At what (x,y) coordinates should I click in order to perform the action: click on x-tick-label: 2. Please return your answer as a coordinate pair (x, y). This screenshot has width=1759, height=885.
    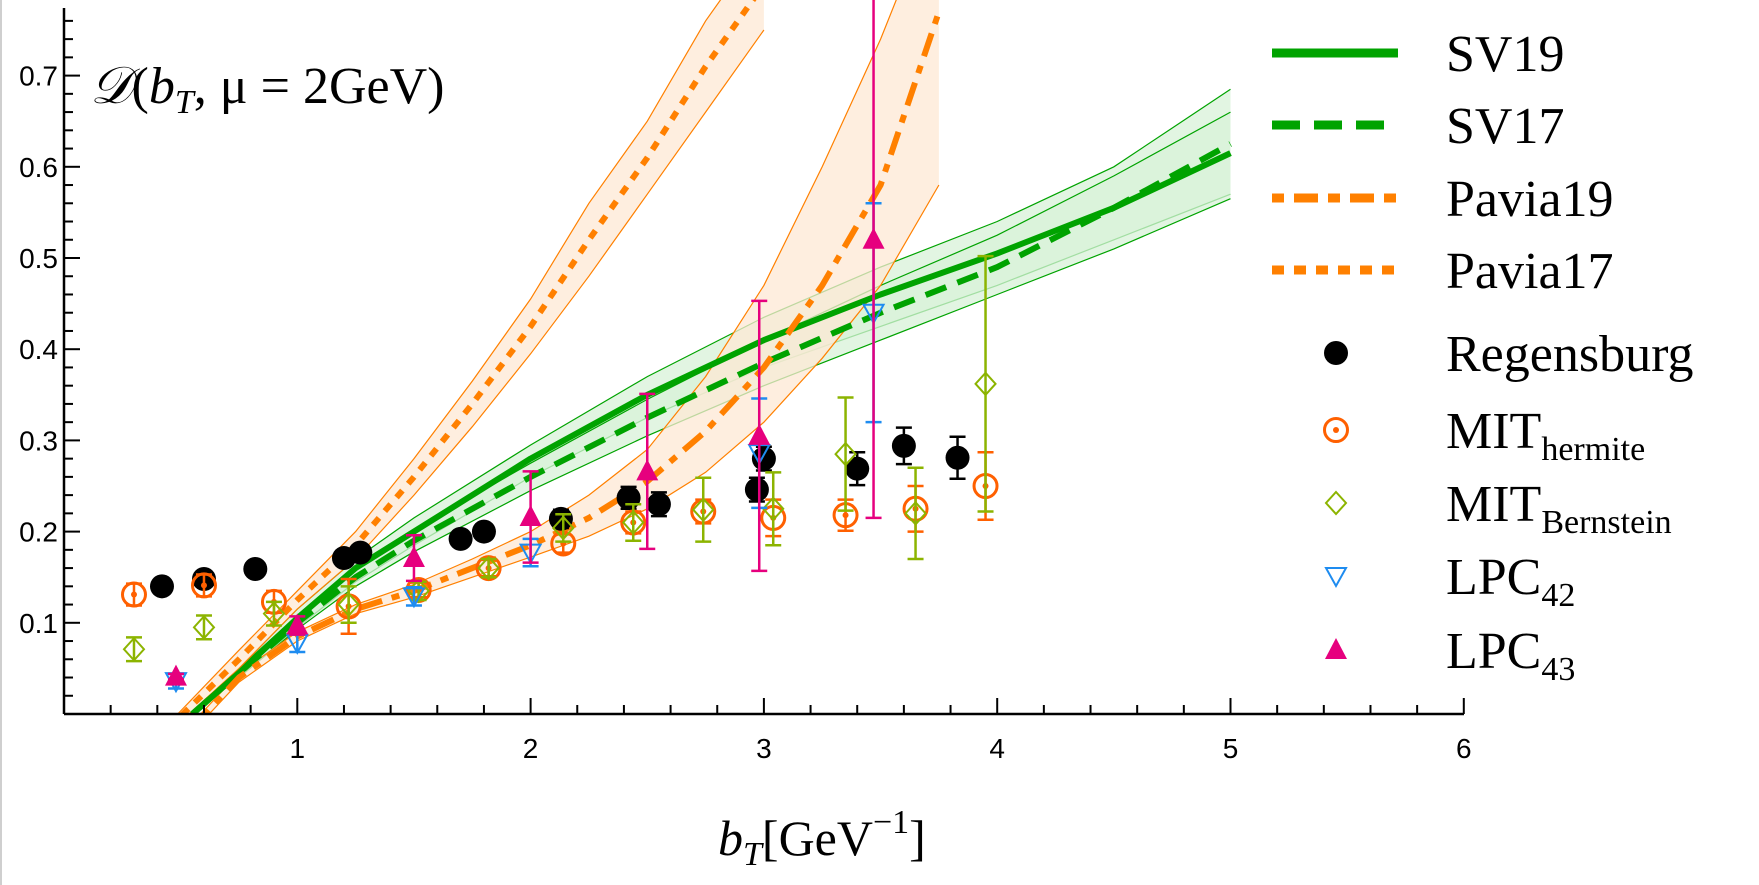
    Looking at the image, I should click on (531, 748).